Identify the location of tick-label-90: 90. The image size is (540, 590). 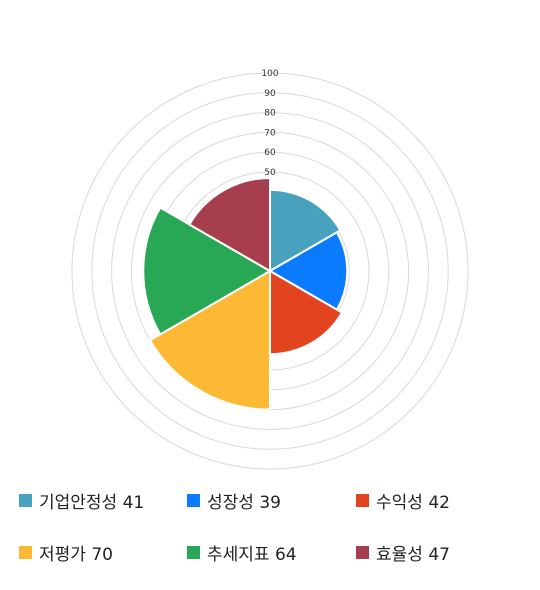
(270, 94).